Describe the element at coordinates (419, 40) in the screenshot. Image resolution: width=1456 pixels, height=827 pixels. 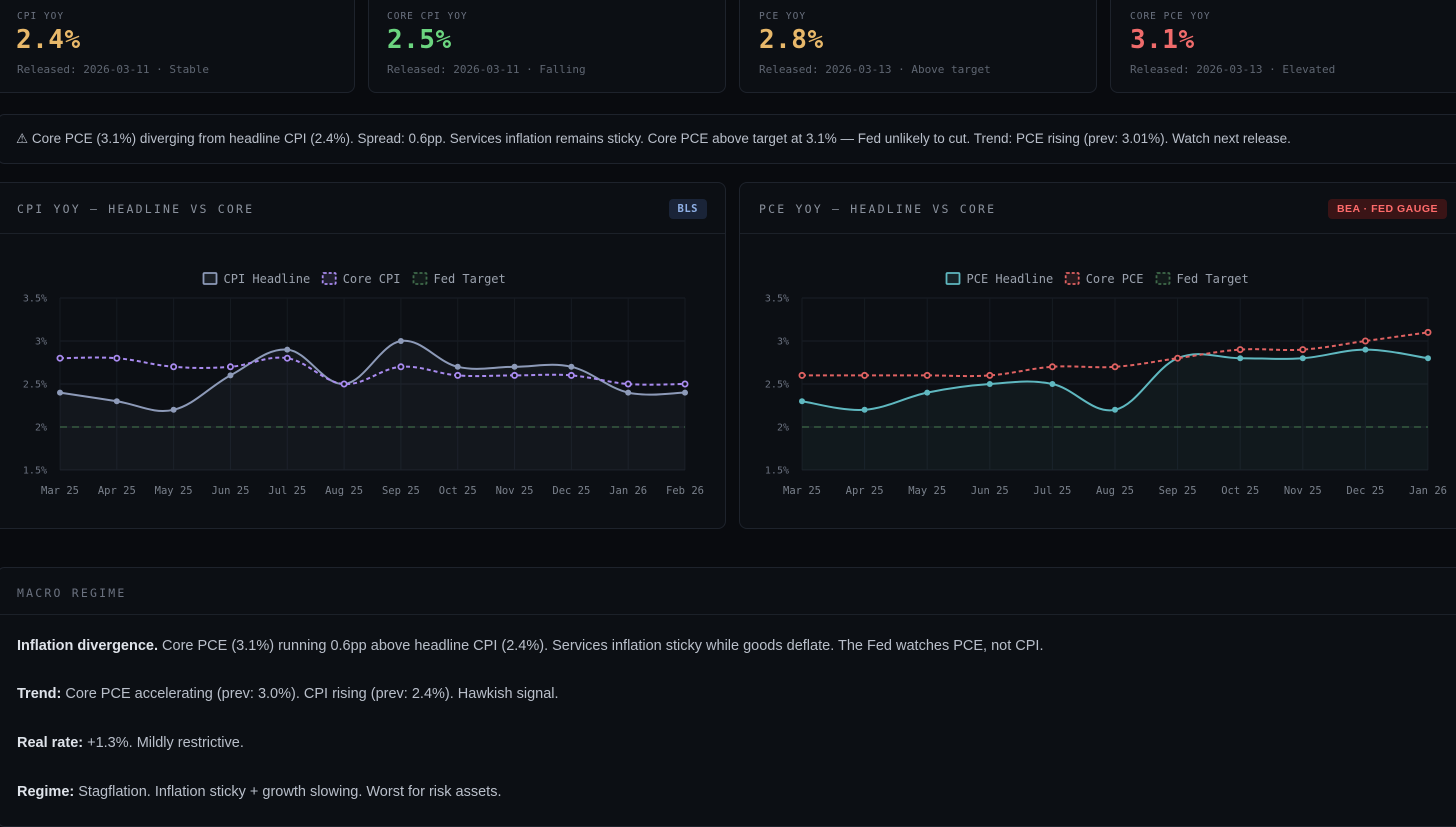
I see `kpi-value: 2.5%` at that location.